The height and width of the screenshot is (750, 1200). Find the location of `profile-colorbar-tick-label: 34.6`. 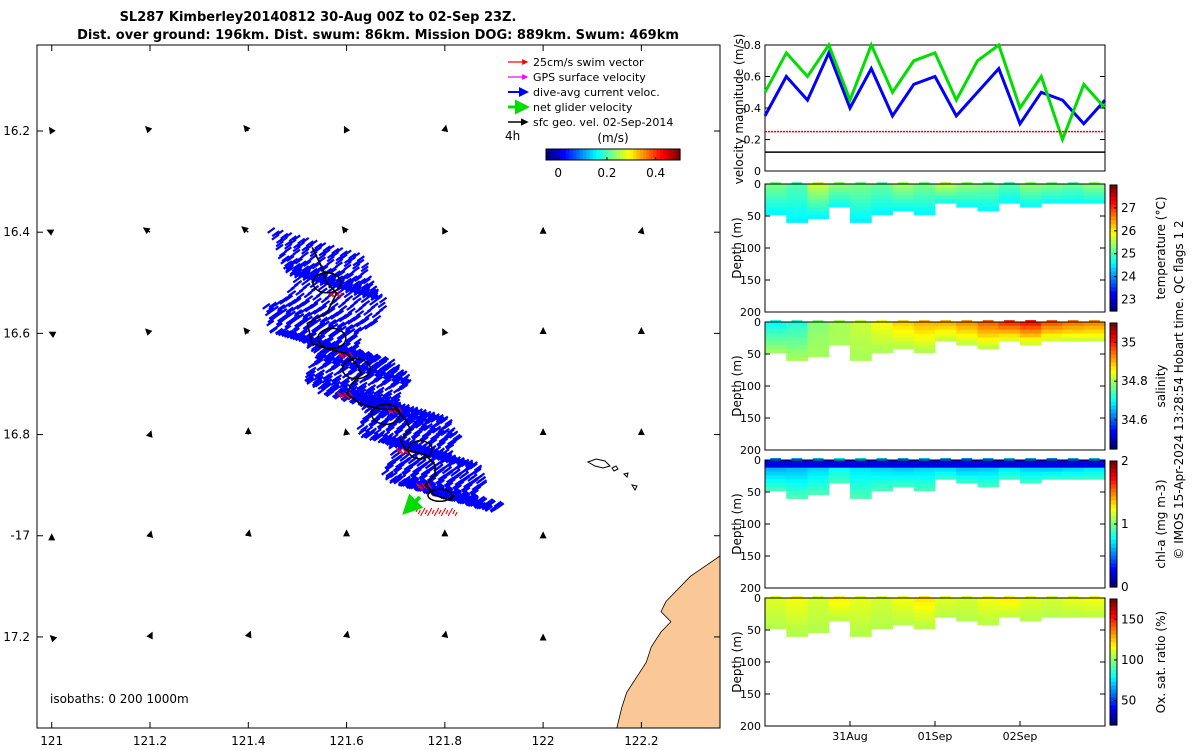

profile-colorbar-tick-label: 34.6 is located at coordinates (1134, 420).